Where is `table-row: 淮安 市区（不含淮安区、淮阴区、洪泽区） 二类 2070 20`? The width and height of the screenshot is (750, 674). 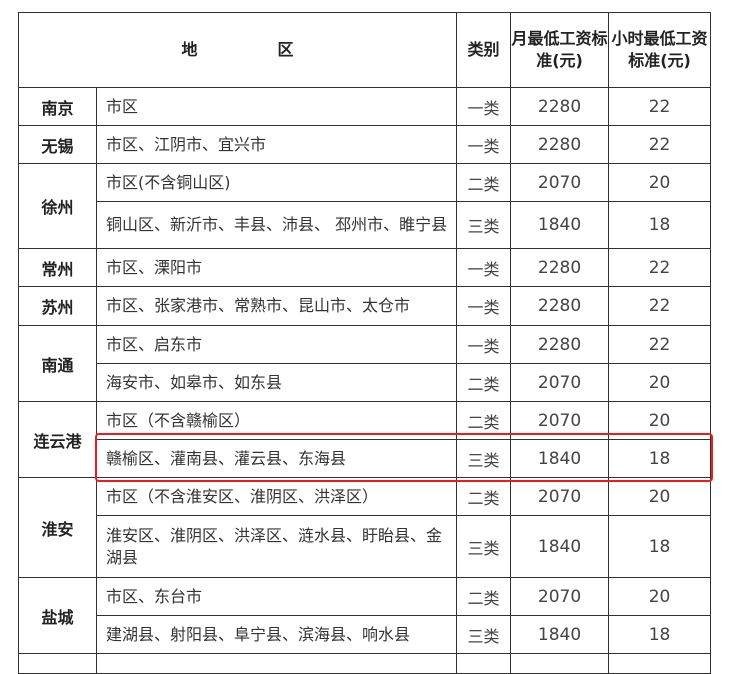
table-row: 淮安 市区（不含淮安区、淮阴区、洪泽区） 二类 2070 20 is located at coordinates (365, 527).